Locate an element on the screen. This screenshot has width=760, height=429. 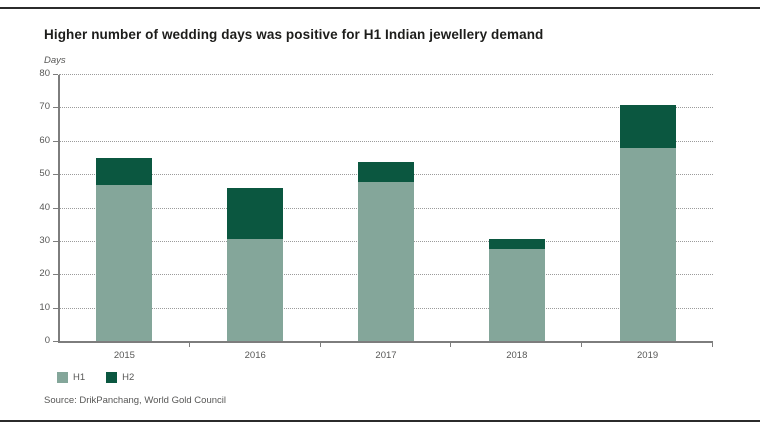
bar-2016-h1-segment is located at coordinates (255, 290).